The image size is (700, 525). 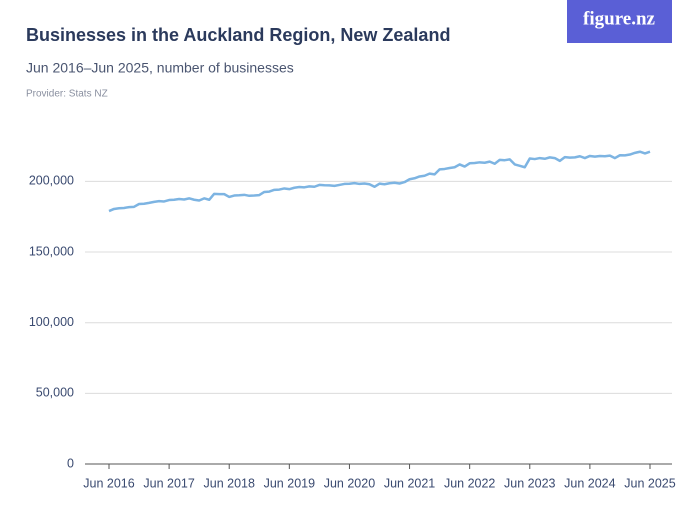 What do you see at coordinates (51, 251) in the screenshot?
I see `y-tick-label: 150,000` at bounding box center [51, 251].